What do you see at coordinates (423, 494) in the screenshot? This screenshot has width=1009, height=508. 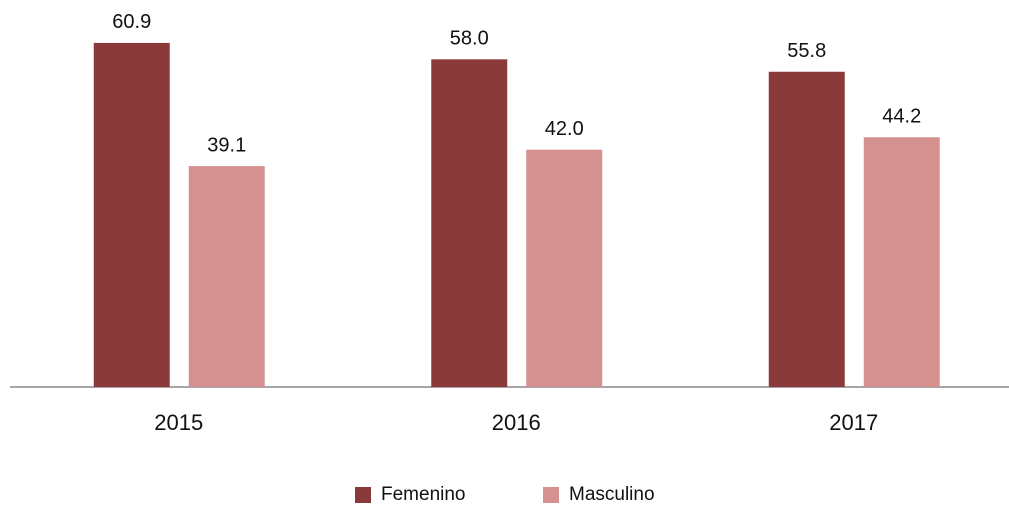 I see `legend-label: Femenino` at bounding box center [423, 494].